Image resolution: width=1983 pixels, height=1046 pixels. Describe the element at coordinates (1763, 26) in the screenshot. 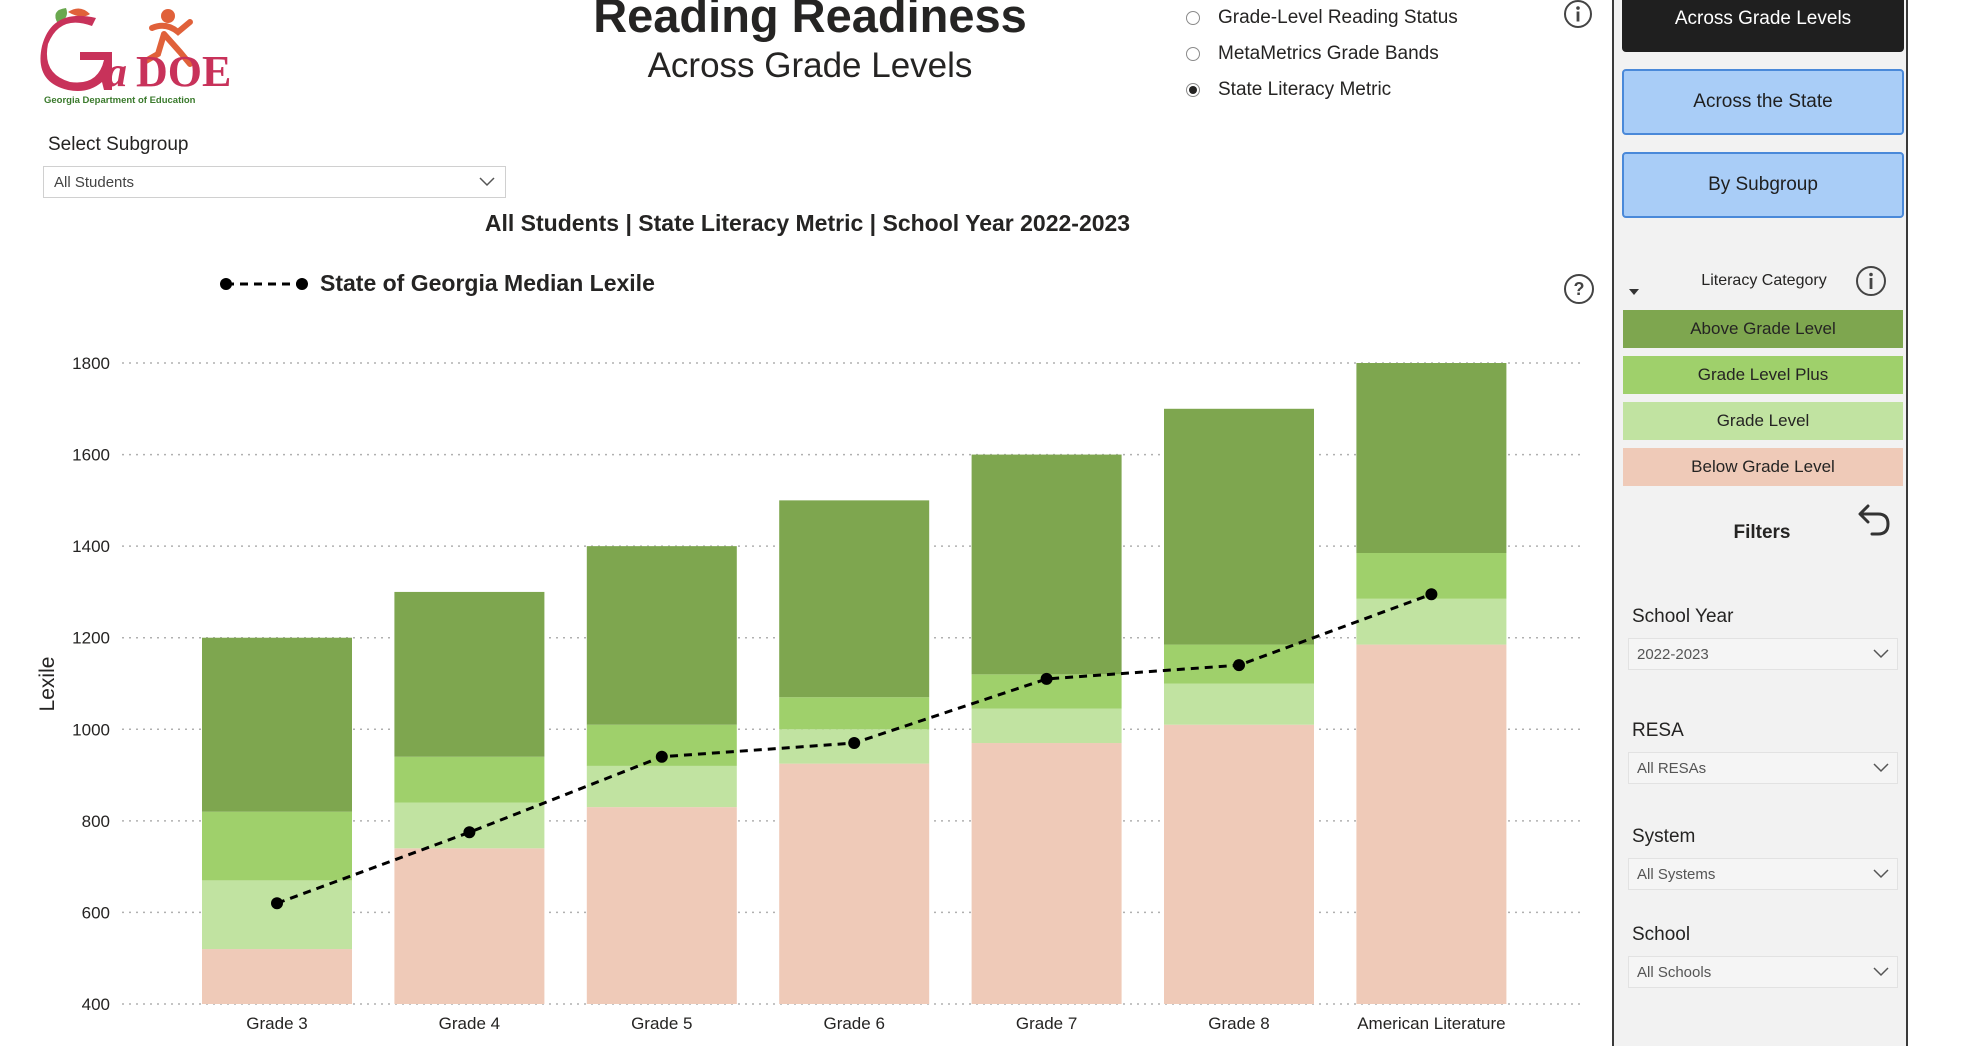

I see `nav-across-grade-levels-button: Across Grade Levels` at that location.